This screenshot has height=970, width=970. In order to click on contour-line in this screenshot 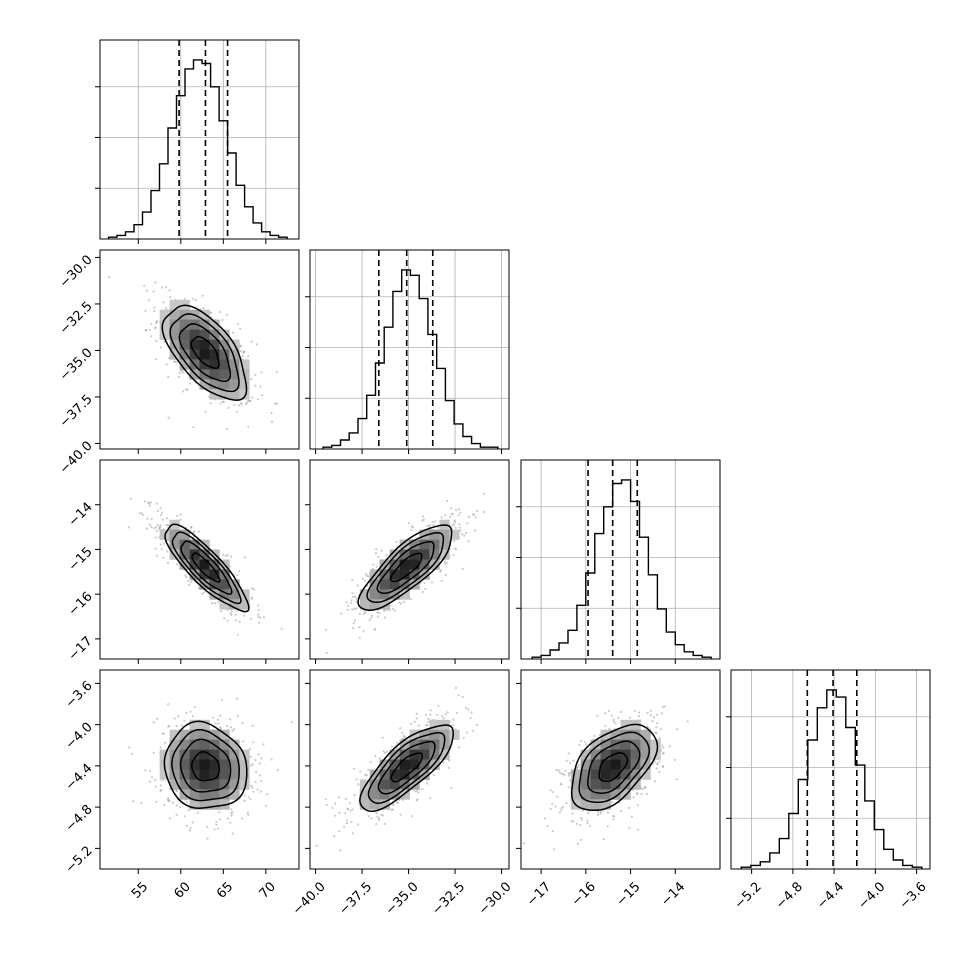, I will do `click(206, 568)`.